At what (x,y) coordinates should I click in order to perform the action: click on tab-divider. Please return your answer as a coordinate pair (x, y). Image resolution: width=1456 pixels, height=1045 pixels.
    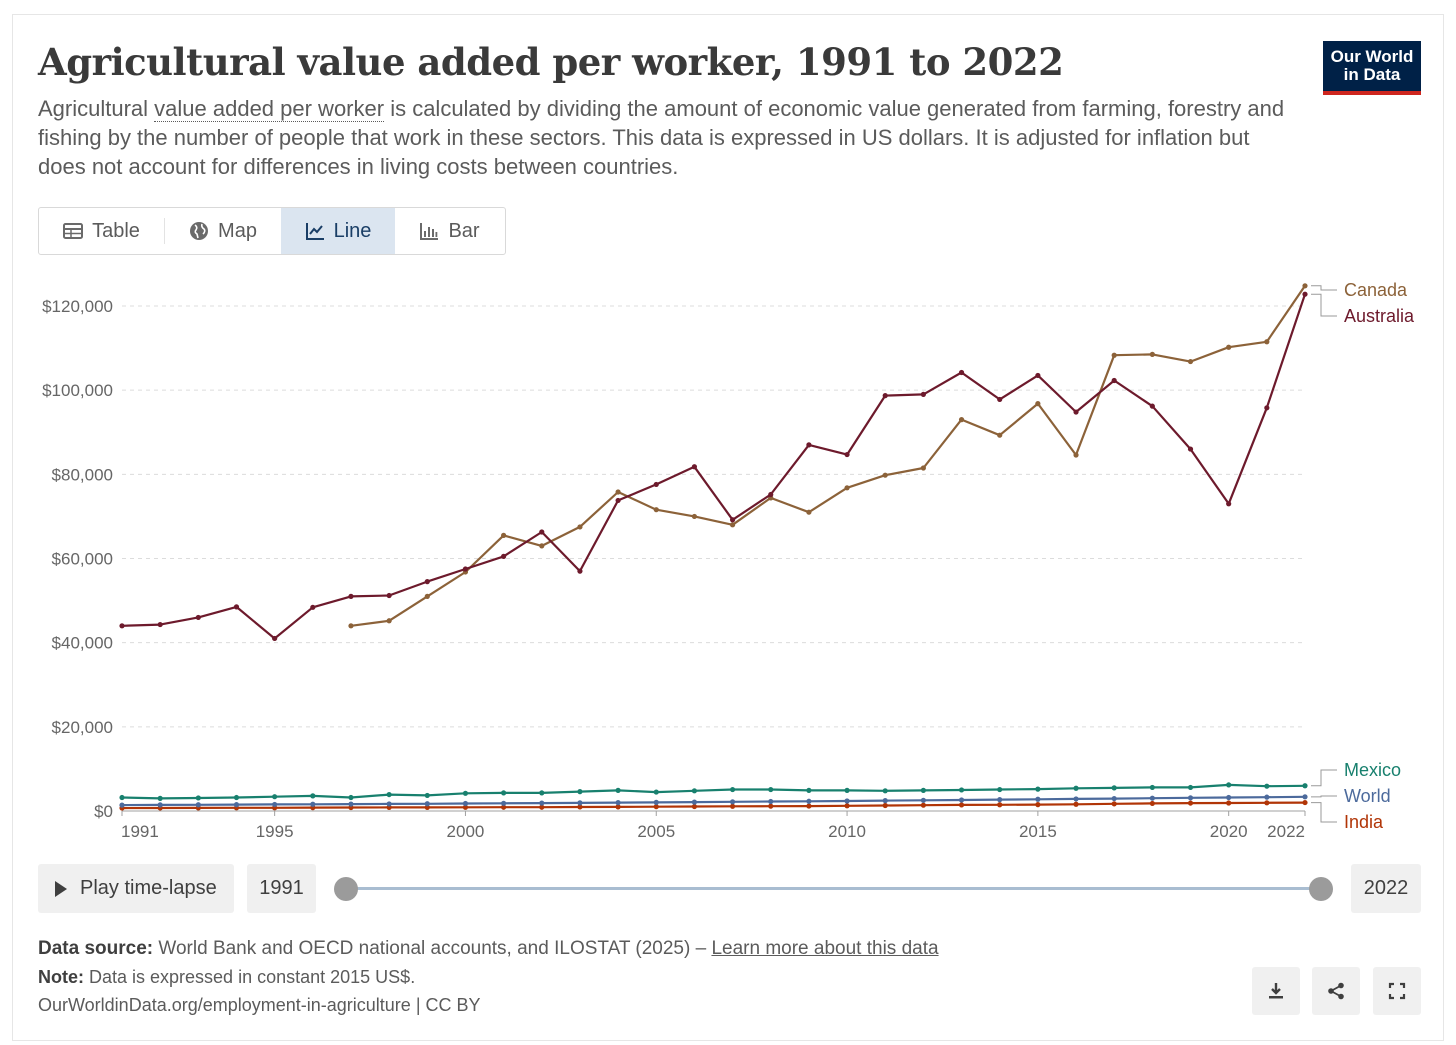
    Looking at the image, I should click on (164, 231).